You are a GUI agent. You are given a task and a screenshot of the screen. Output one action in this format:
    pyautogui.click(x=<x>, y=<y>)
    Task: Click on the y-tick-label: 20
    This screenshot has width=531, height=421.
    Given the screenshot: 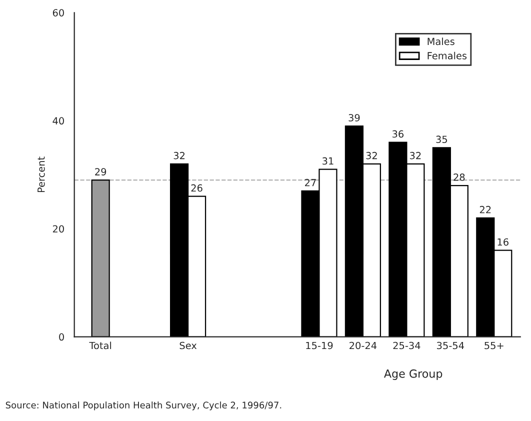 What is the action you would take?
    pyautogui.click(x=58, y=229)
    